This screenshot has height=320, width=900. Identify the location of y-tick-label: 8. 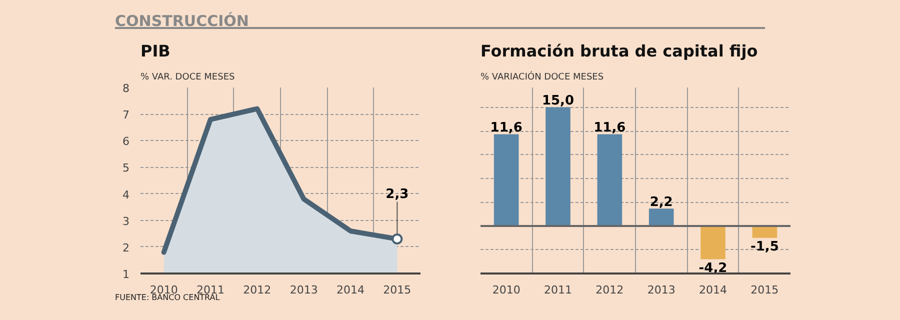
(126, 88).